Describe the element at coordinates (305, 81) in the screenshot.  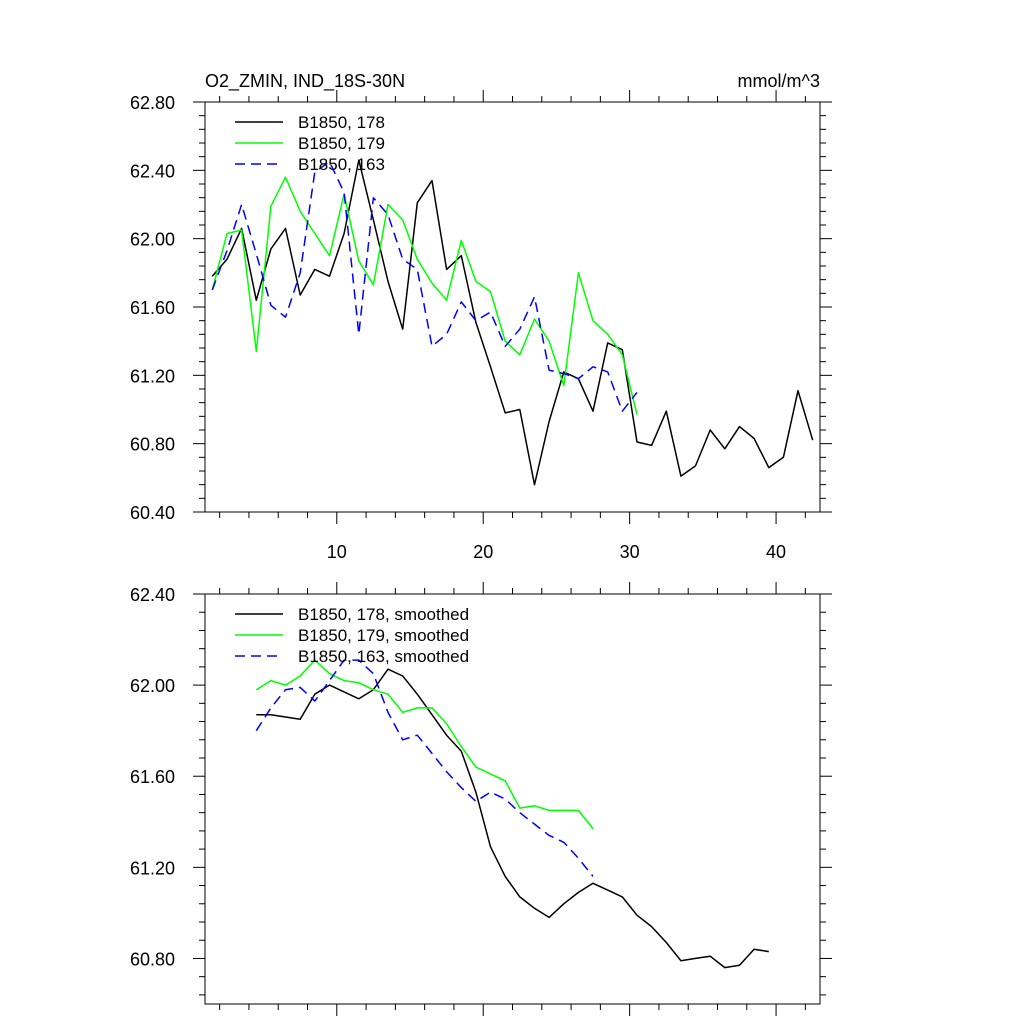
I see `chart-title: O2_ZMIN, IND_18S-30N` at that location.